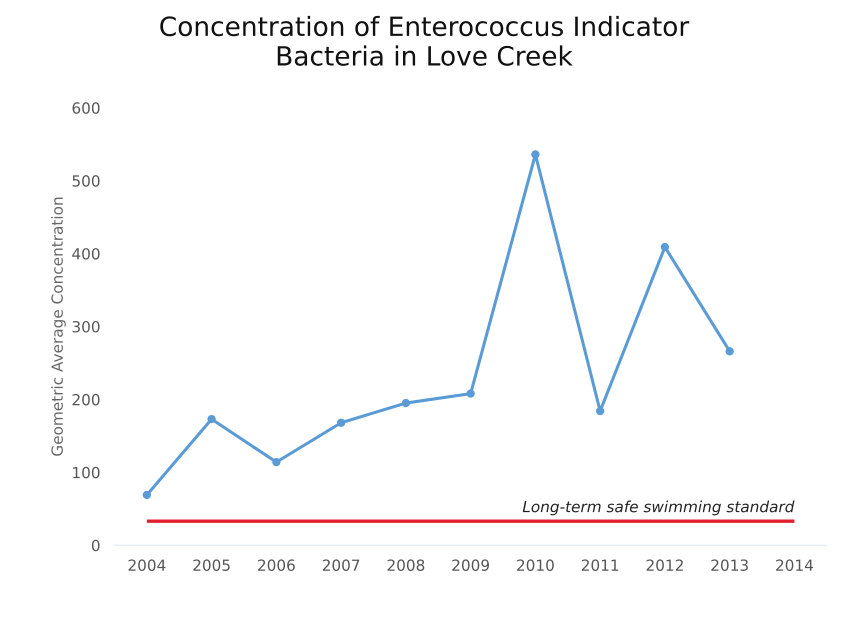 The image size is (848, 634). Describe the element at coordinates (600, 565) in the screenshot. I see `x-tick-label: 2011` at that location.